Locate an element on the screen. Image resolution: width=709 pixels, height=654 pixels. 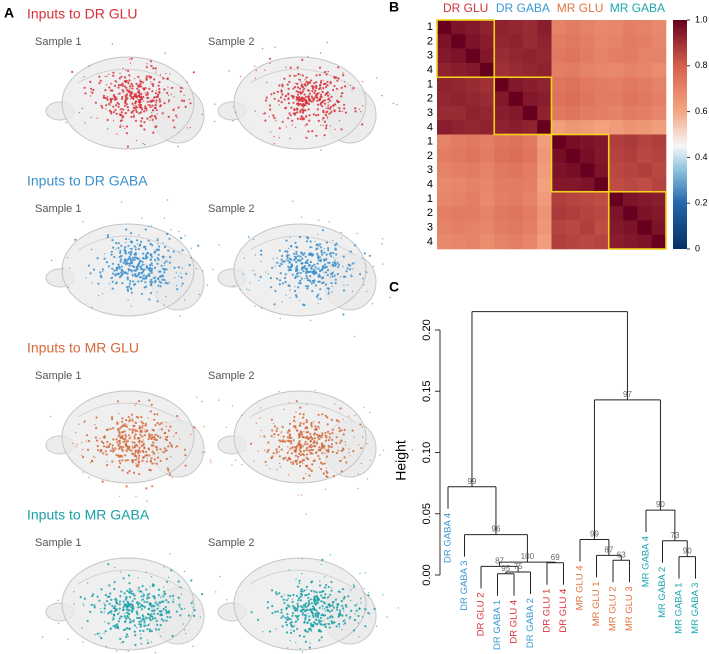
row-label: 1 is located at coordinates (430, 199).